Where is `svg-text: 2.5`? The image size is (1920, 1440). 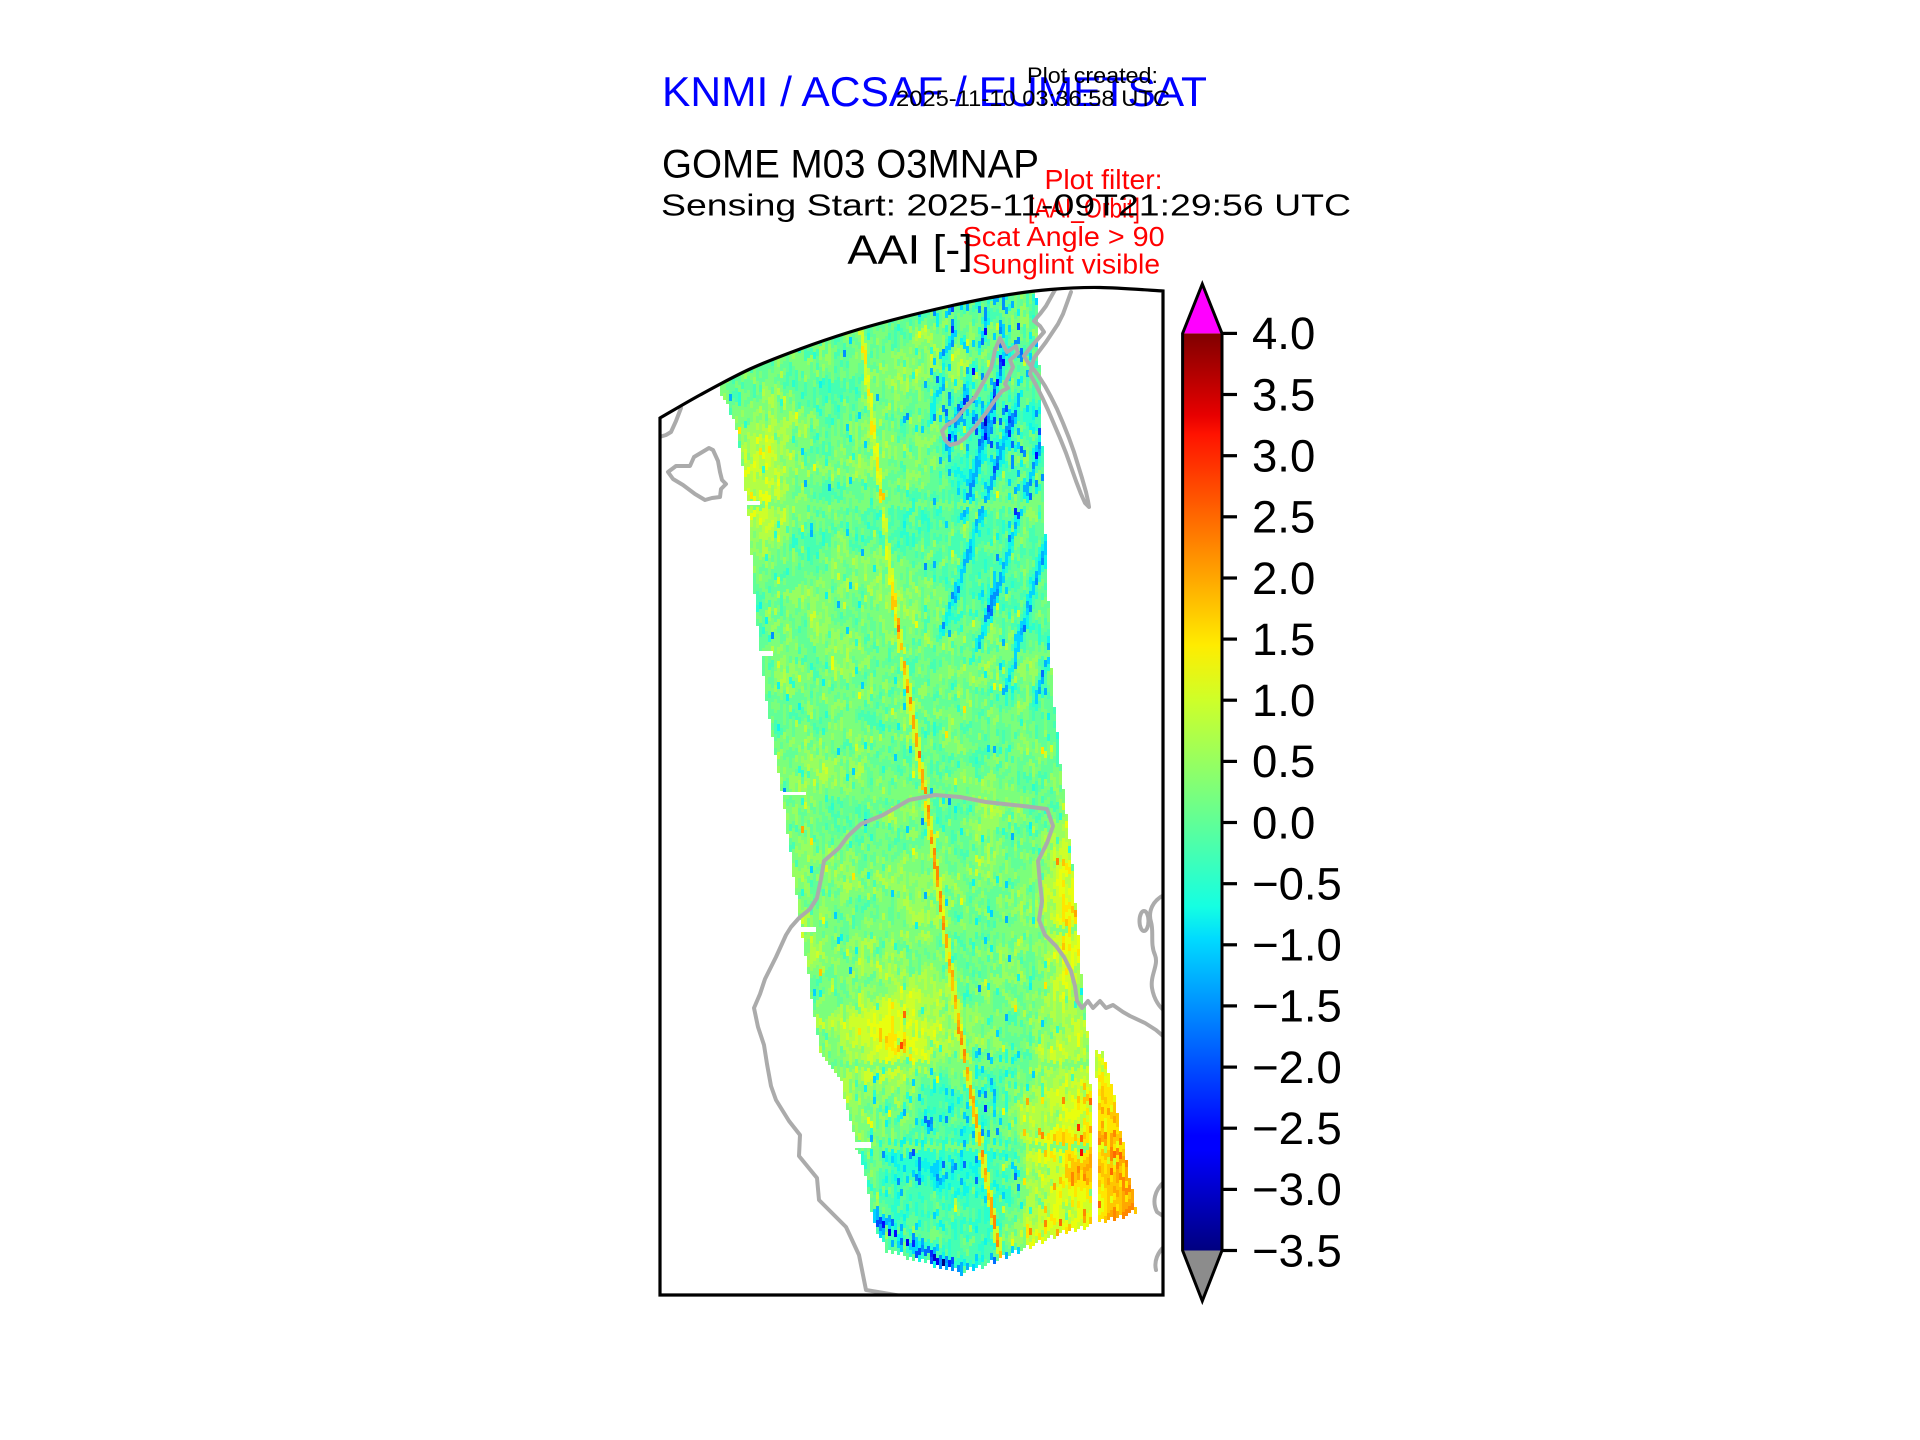
svg-text: 2.5 is located at coordinates (1283, 517).